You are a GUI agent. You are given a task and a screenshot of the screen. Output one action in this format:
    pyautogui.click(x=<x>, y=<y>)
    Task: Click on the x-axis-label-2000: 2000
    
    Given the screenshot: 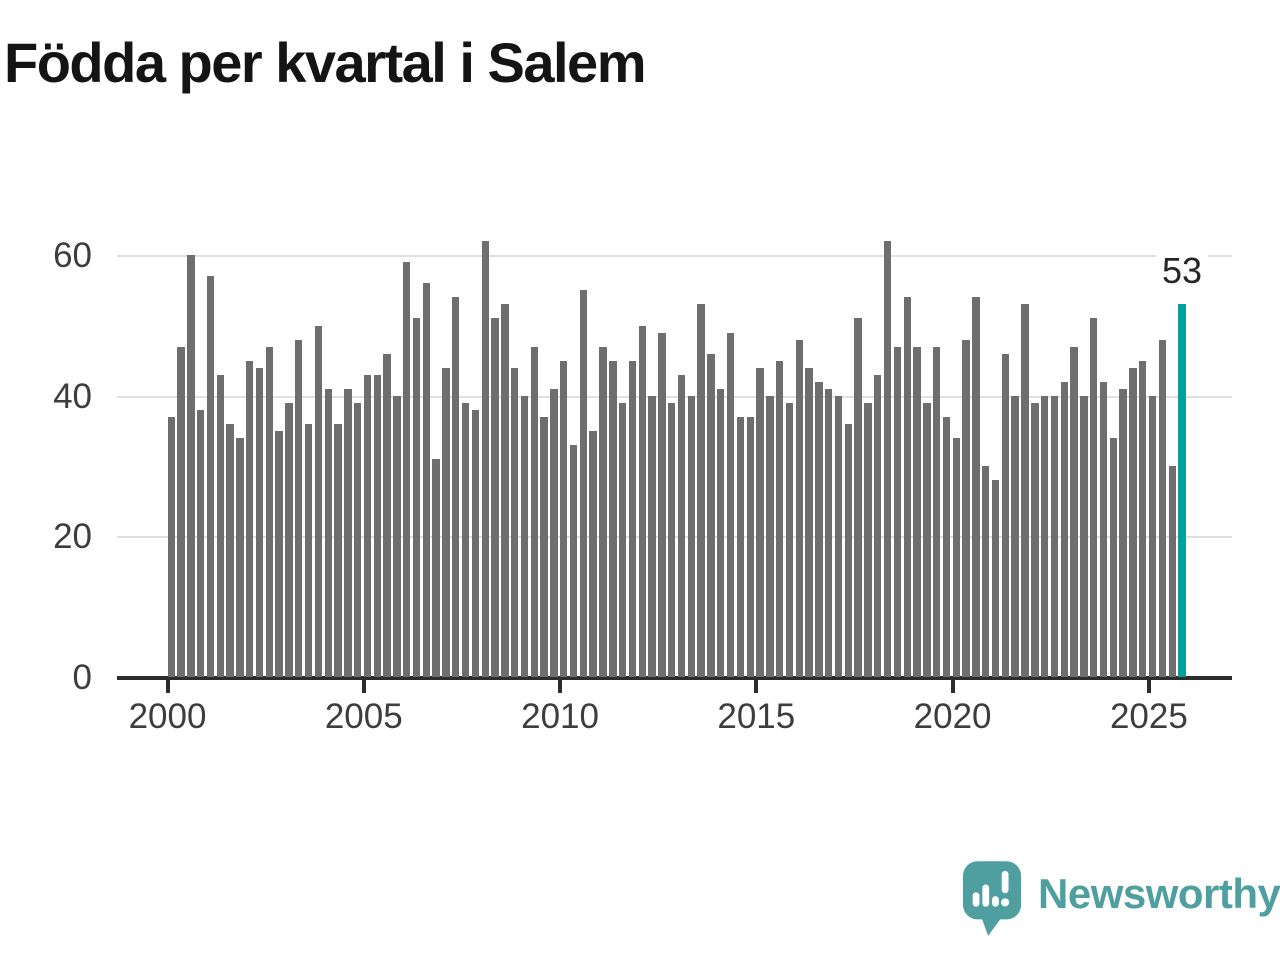 What is the action you would take?
    pyautogui.click(x=167, y=716)
    